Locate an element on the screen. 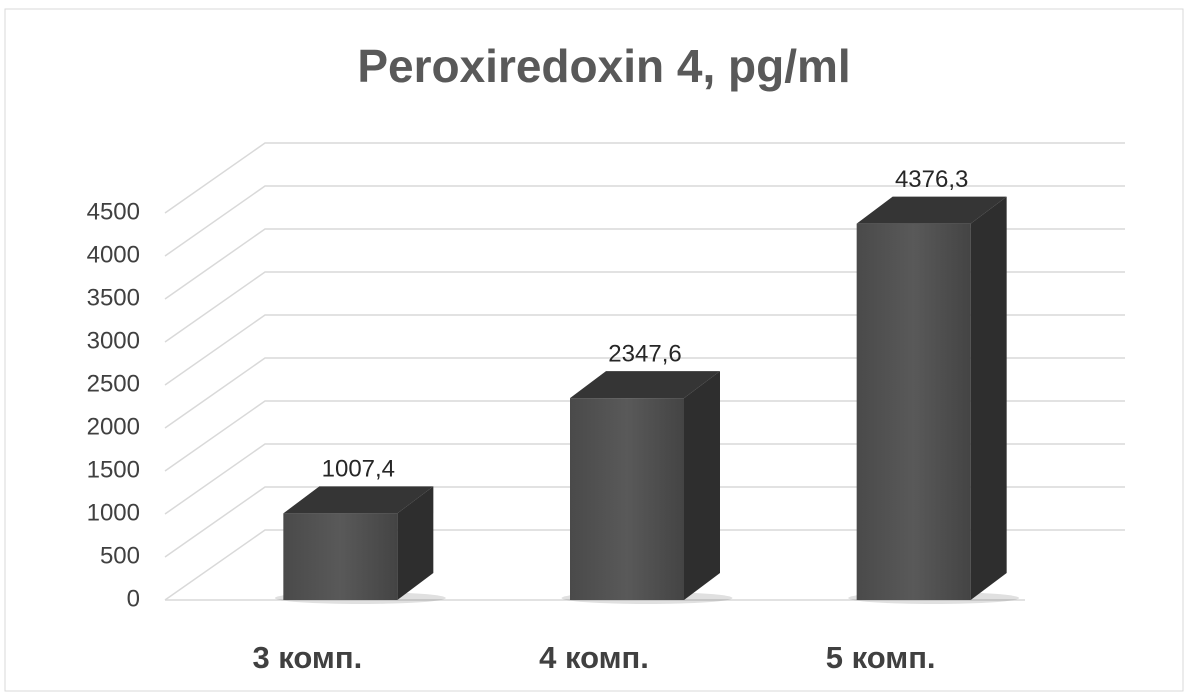 The width and height of the screenshot is (1189, 697). data-label: 4376,3 is located at coordinates (931, 179).